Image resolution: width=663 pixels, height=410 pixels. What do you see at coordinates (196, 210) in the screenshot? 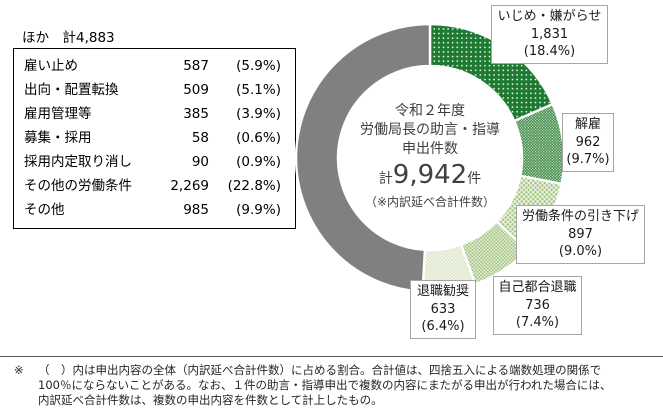
I see `row-value: 985` at bounding box center [196, 210].